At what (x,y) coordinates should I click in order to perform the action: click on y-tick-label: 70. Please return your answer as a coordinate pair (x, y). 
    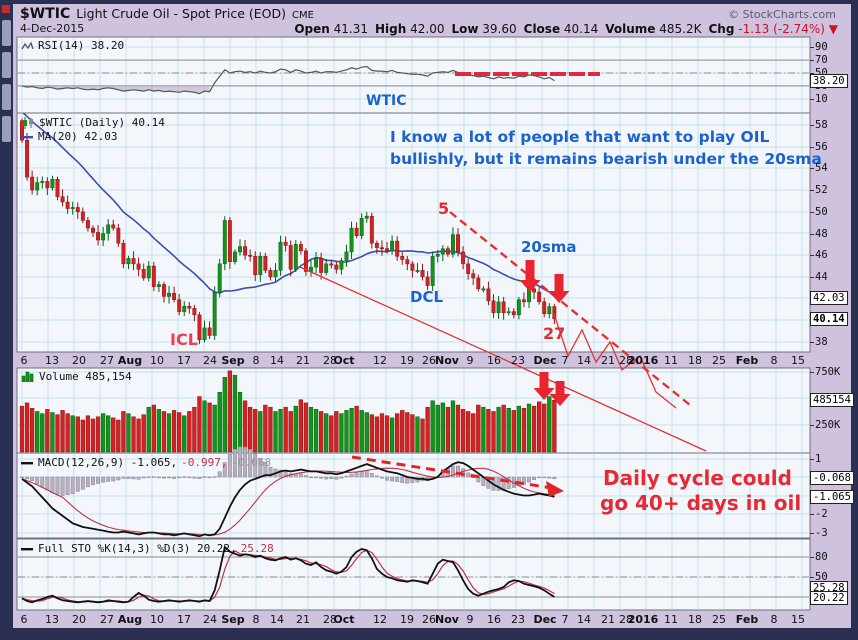
    Looking at the image, I should click on (819, 60).